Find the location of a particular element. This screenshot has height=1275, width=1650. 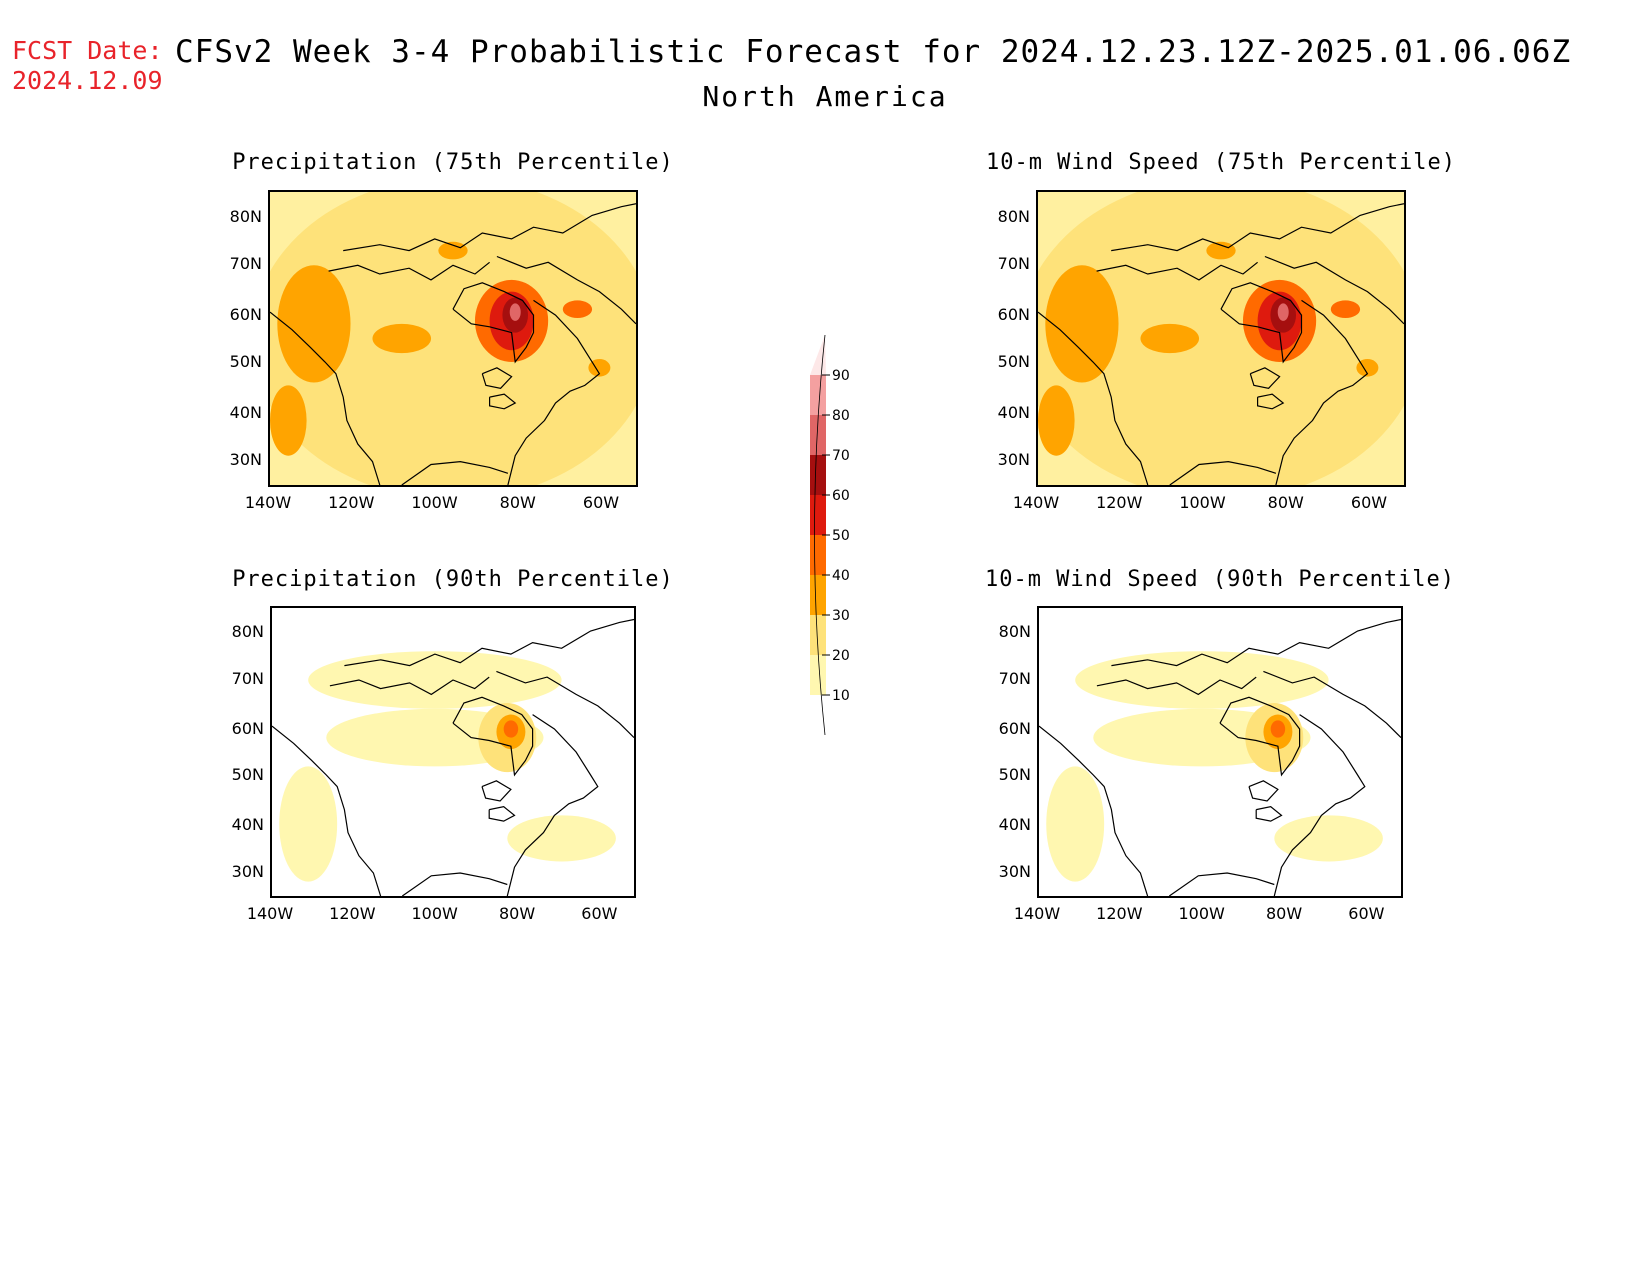

forecast-date-value: 2024.12.09 is located at coordinates (87, 80).